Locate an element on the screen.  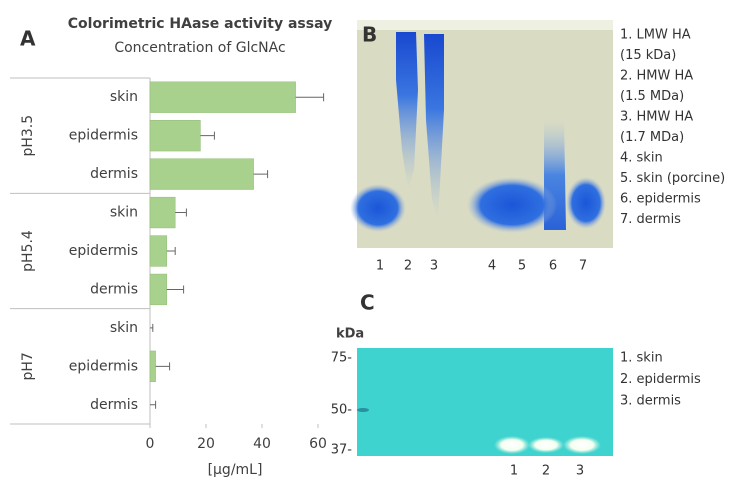
marker-band is located at coordinates (363, 410).